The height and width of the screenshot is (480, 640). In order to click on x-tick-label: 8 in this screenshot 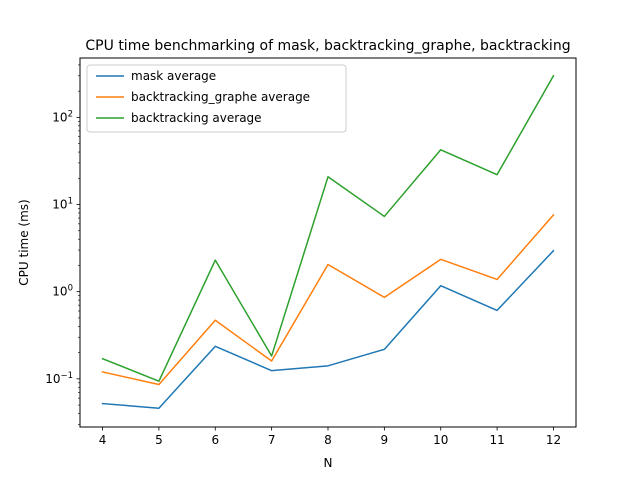, I will do `click(328, 440)`.